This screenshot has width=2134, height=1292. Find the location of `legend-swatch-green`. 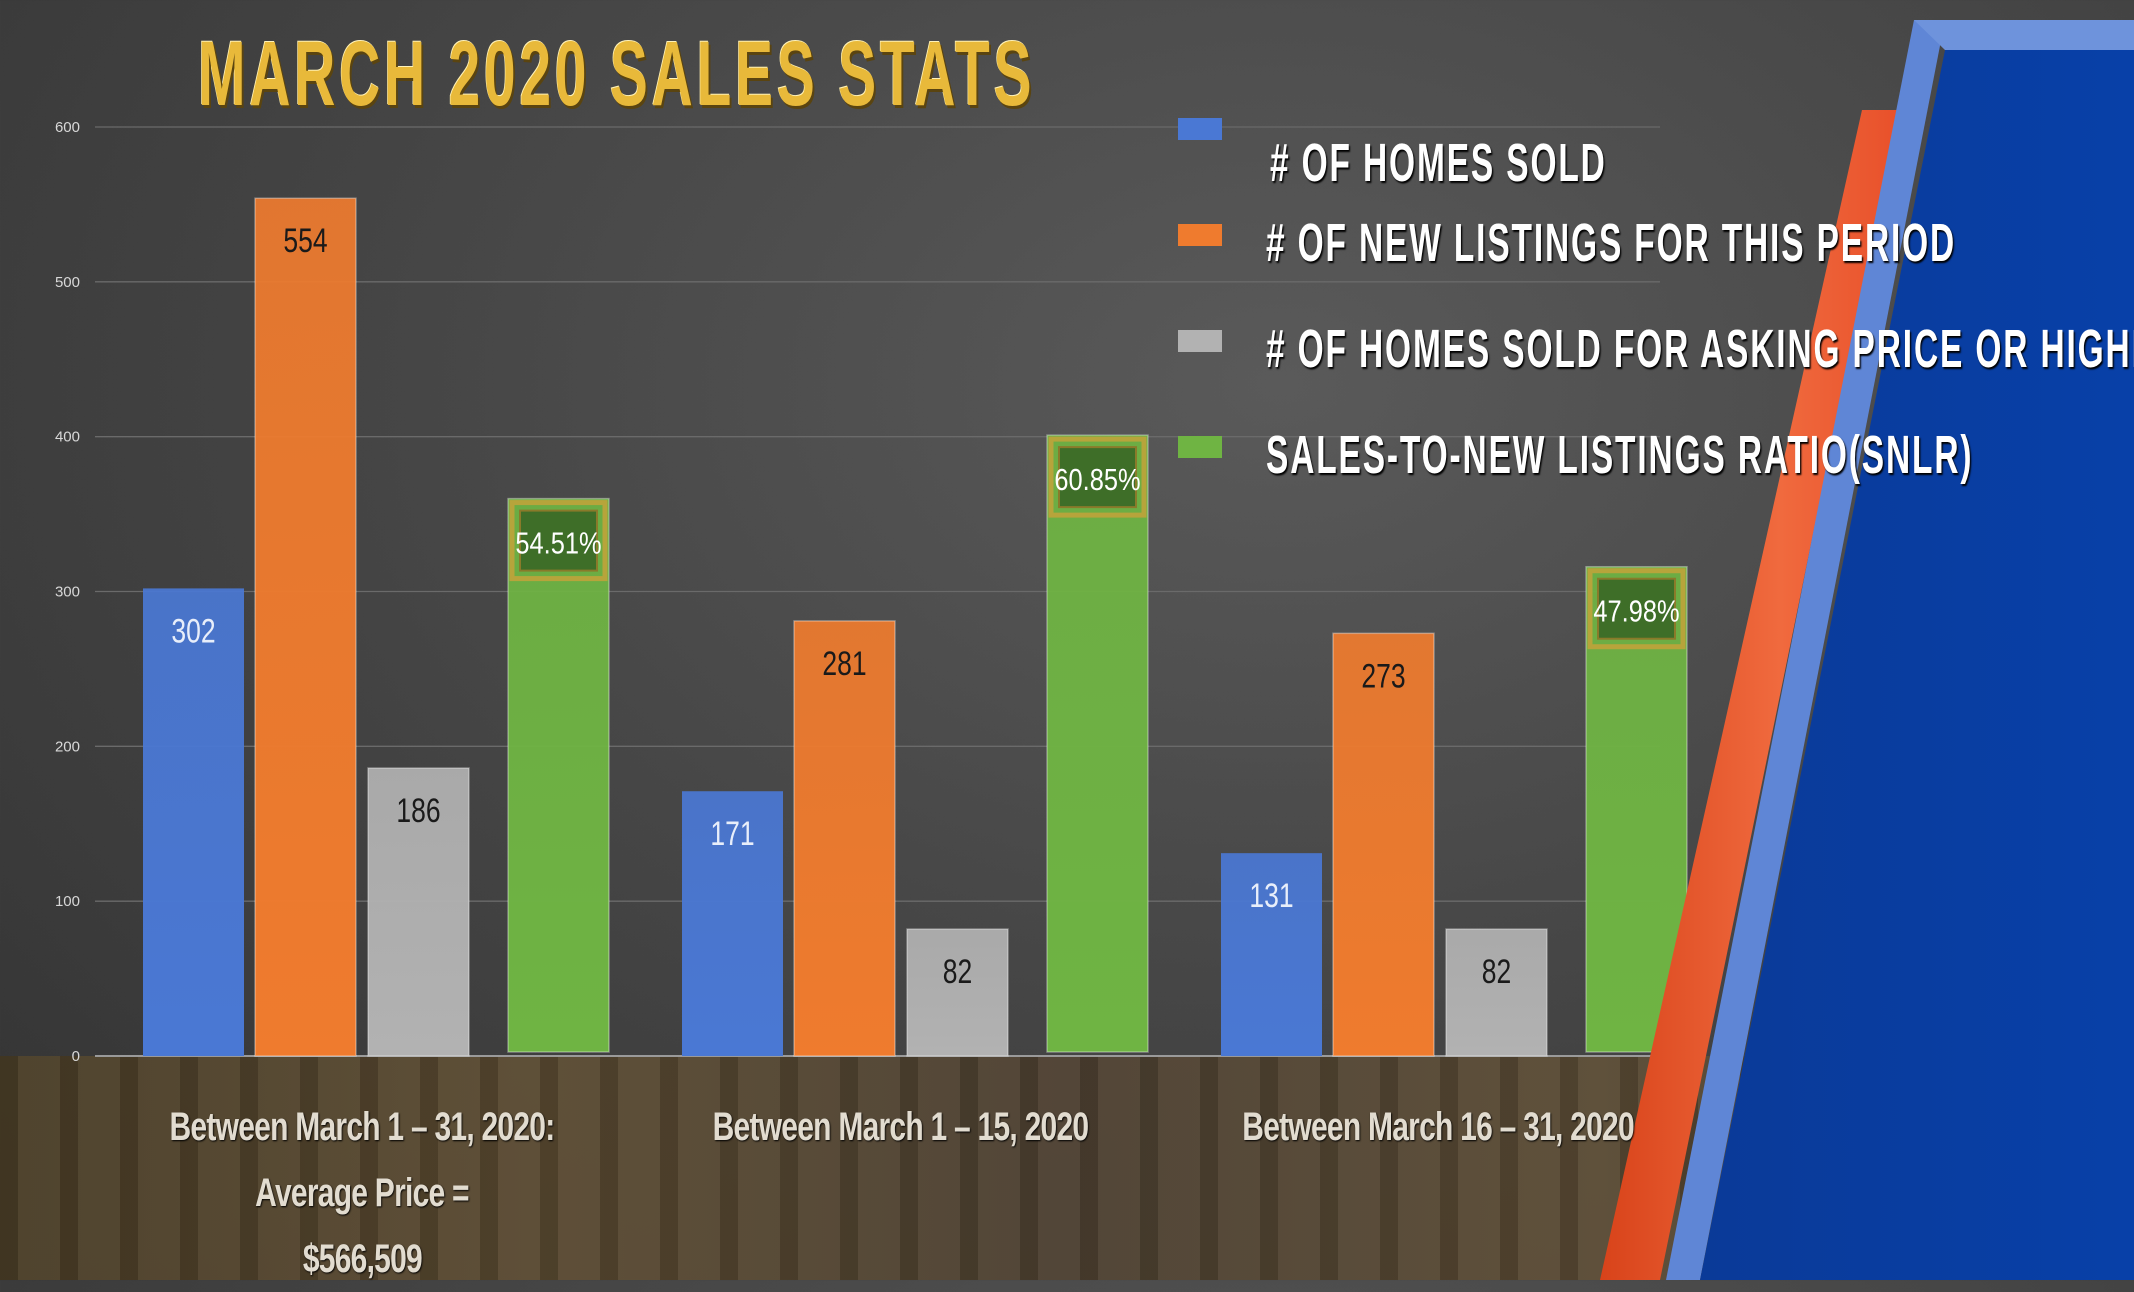

legend-swatch-green is located at coordinates (1200, 447).